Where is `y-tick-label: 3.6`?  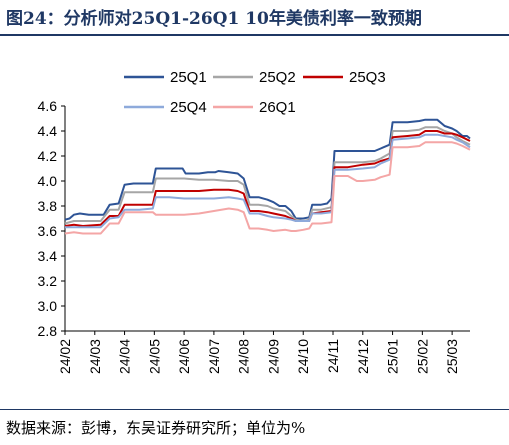 y-tick-label: 3.6 is located at coordinates (48, 231).